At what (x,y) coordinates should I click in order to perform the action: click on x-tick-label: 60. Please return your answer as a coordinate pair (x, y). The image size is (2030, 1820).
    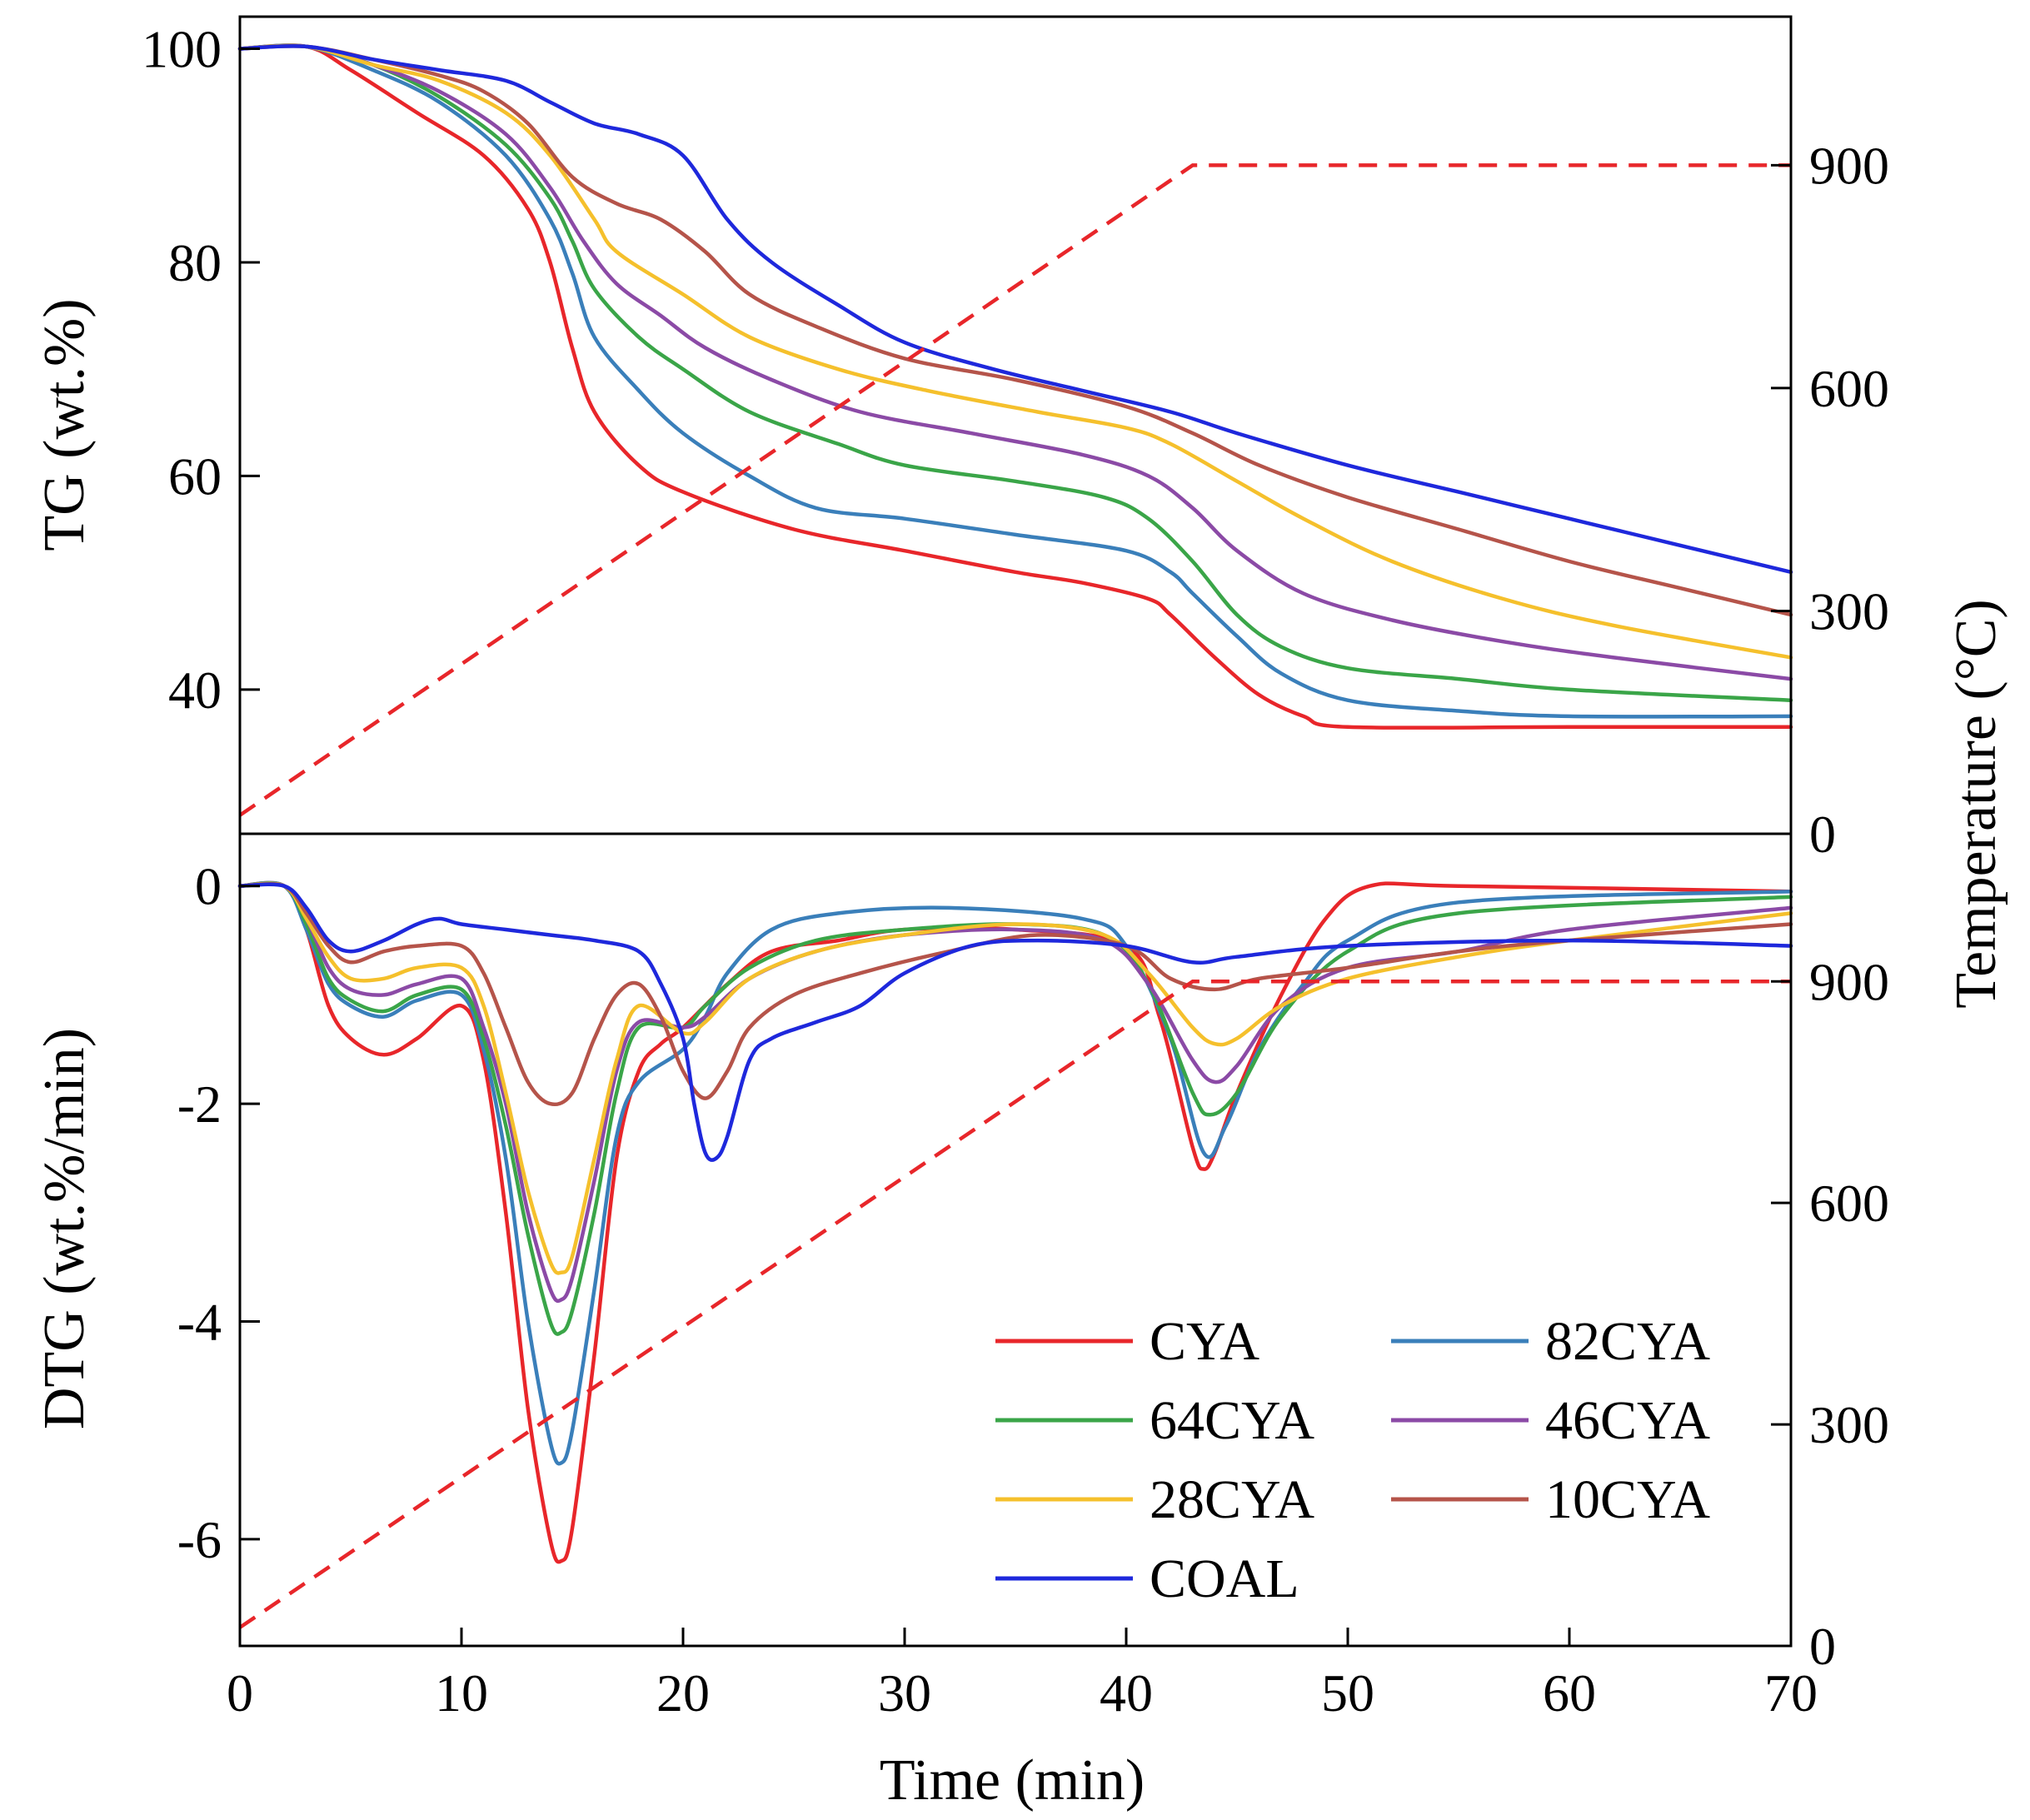
    Looking at the image, I should click on (1570, 1693).